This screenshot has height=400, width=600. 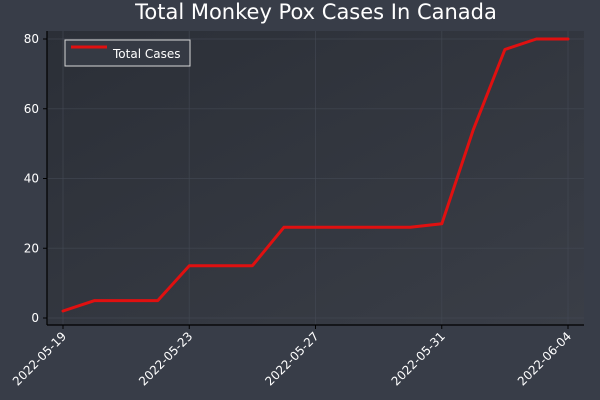 I want to click on y-tick-label: 40, so click(x=31, y=179).